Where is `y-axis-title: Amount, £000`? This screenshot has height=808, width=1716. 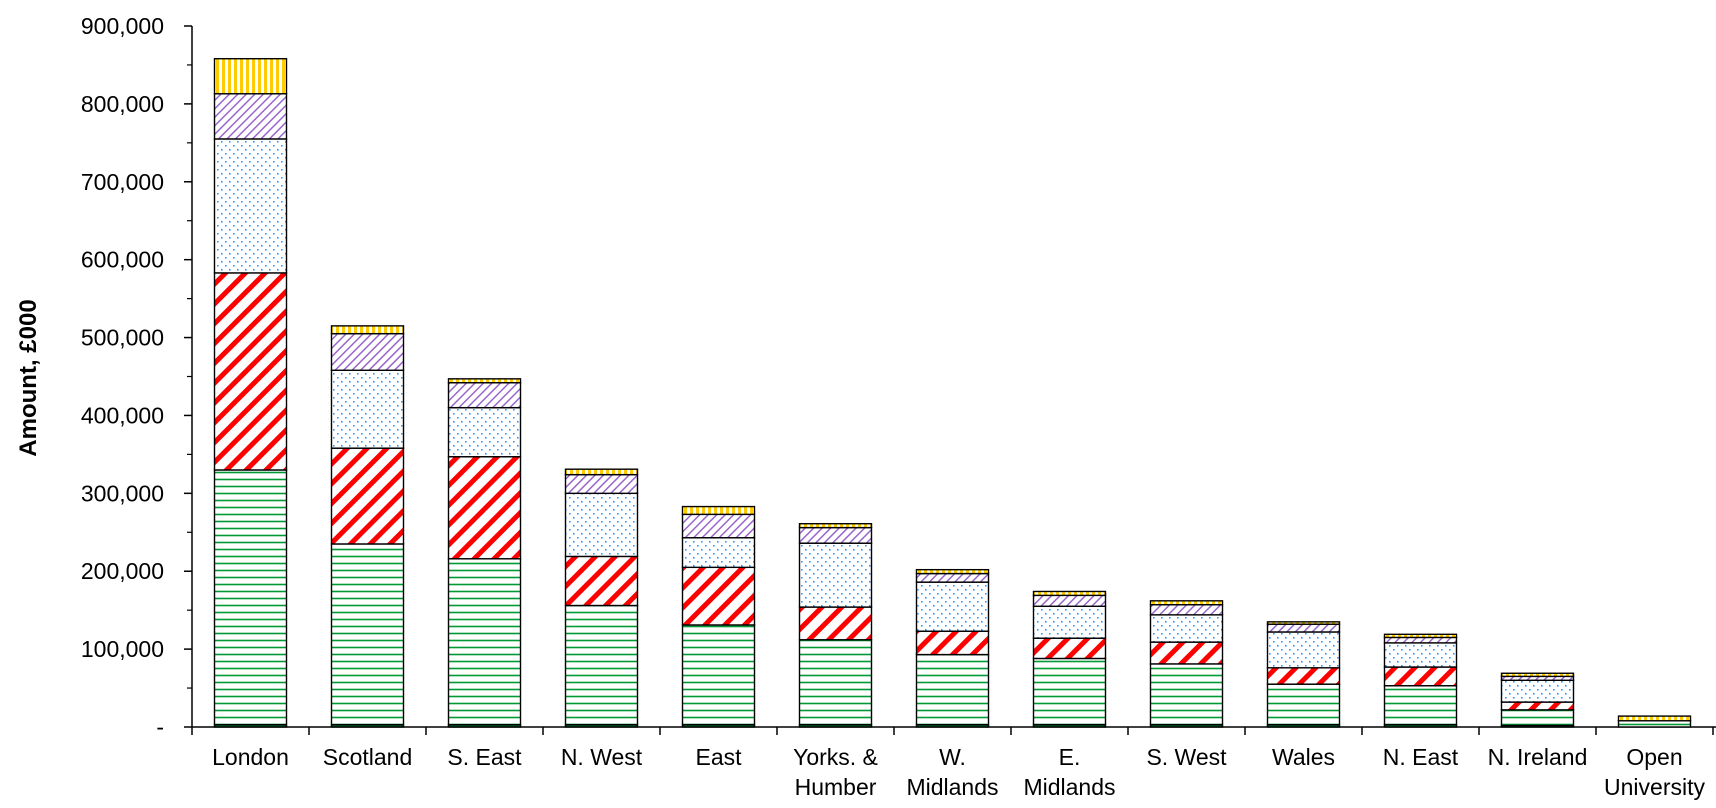 y-axis-title: Amount, £000 is located at coordinates (28, 377).